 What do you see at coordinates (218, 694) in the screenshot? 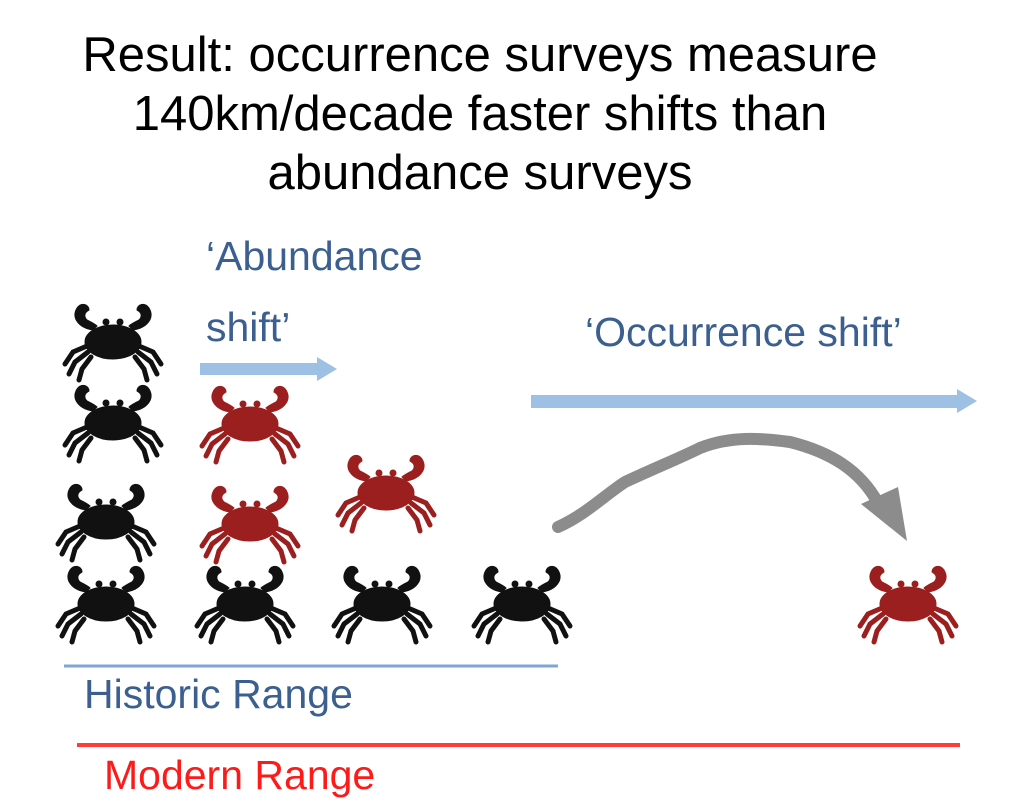
I see `historic-range-label: Historic Range` at bounding box center [218, 694].